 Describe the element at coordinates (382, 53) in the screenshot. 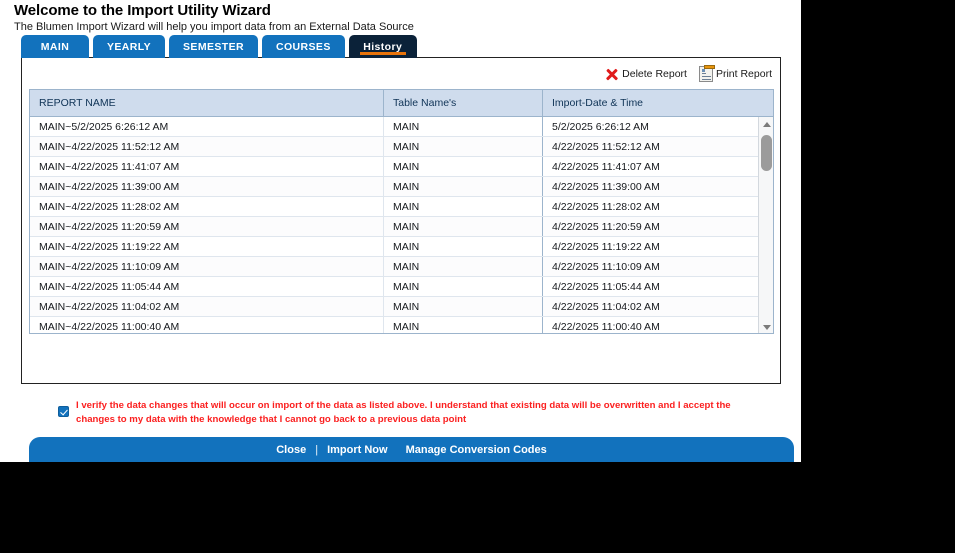

I see `active-tab-underline` at that location.